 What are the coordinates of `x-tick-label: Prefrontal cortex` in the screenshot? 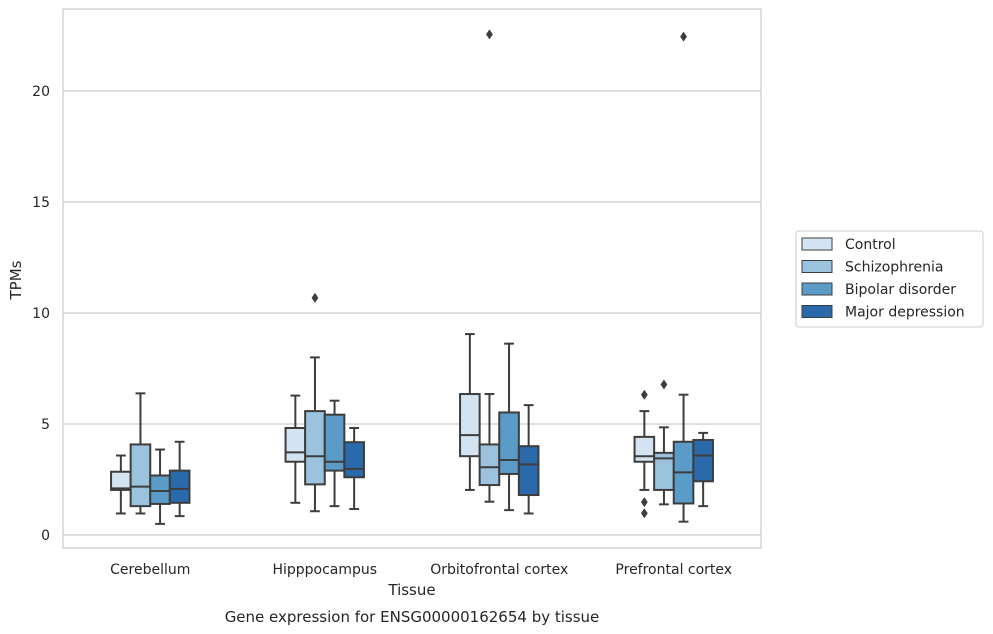 It's located at (673, 570).